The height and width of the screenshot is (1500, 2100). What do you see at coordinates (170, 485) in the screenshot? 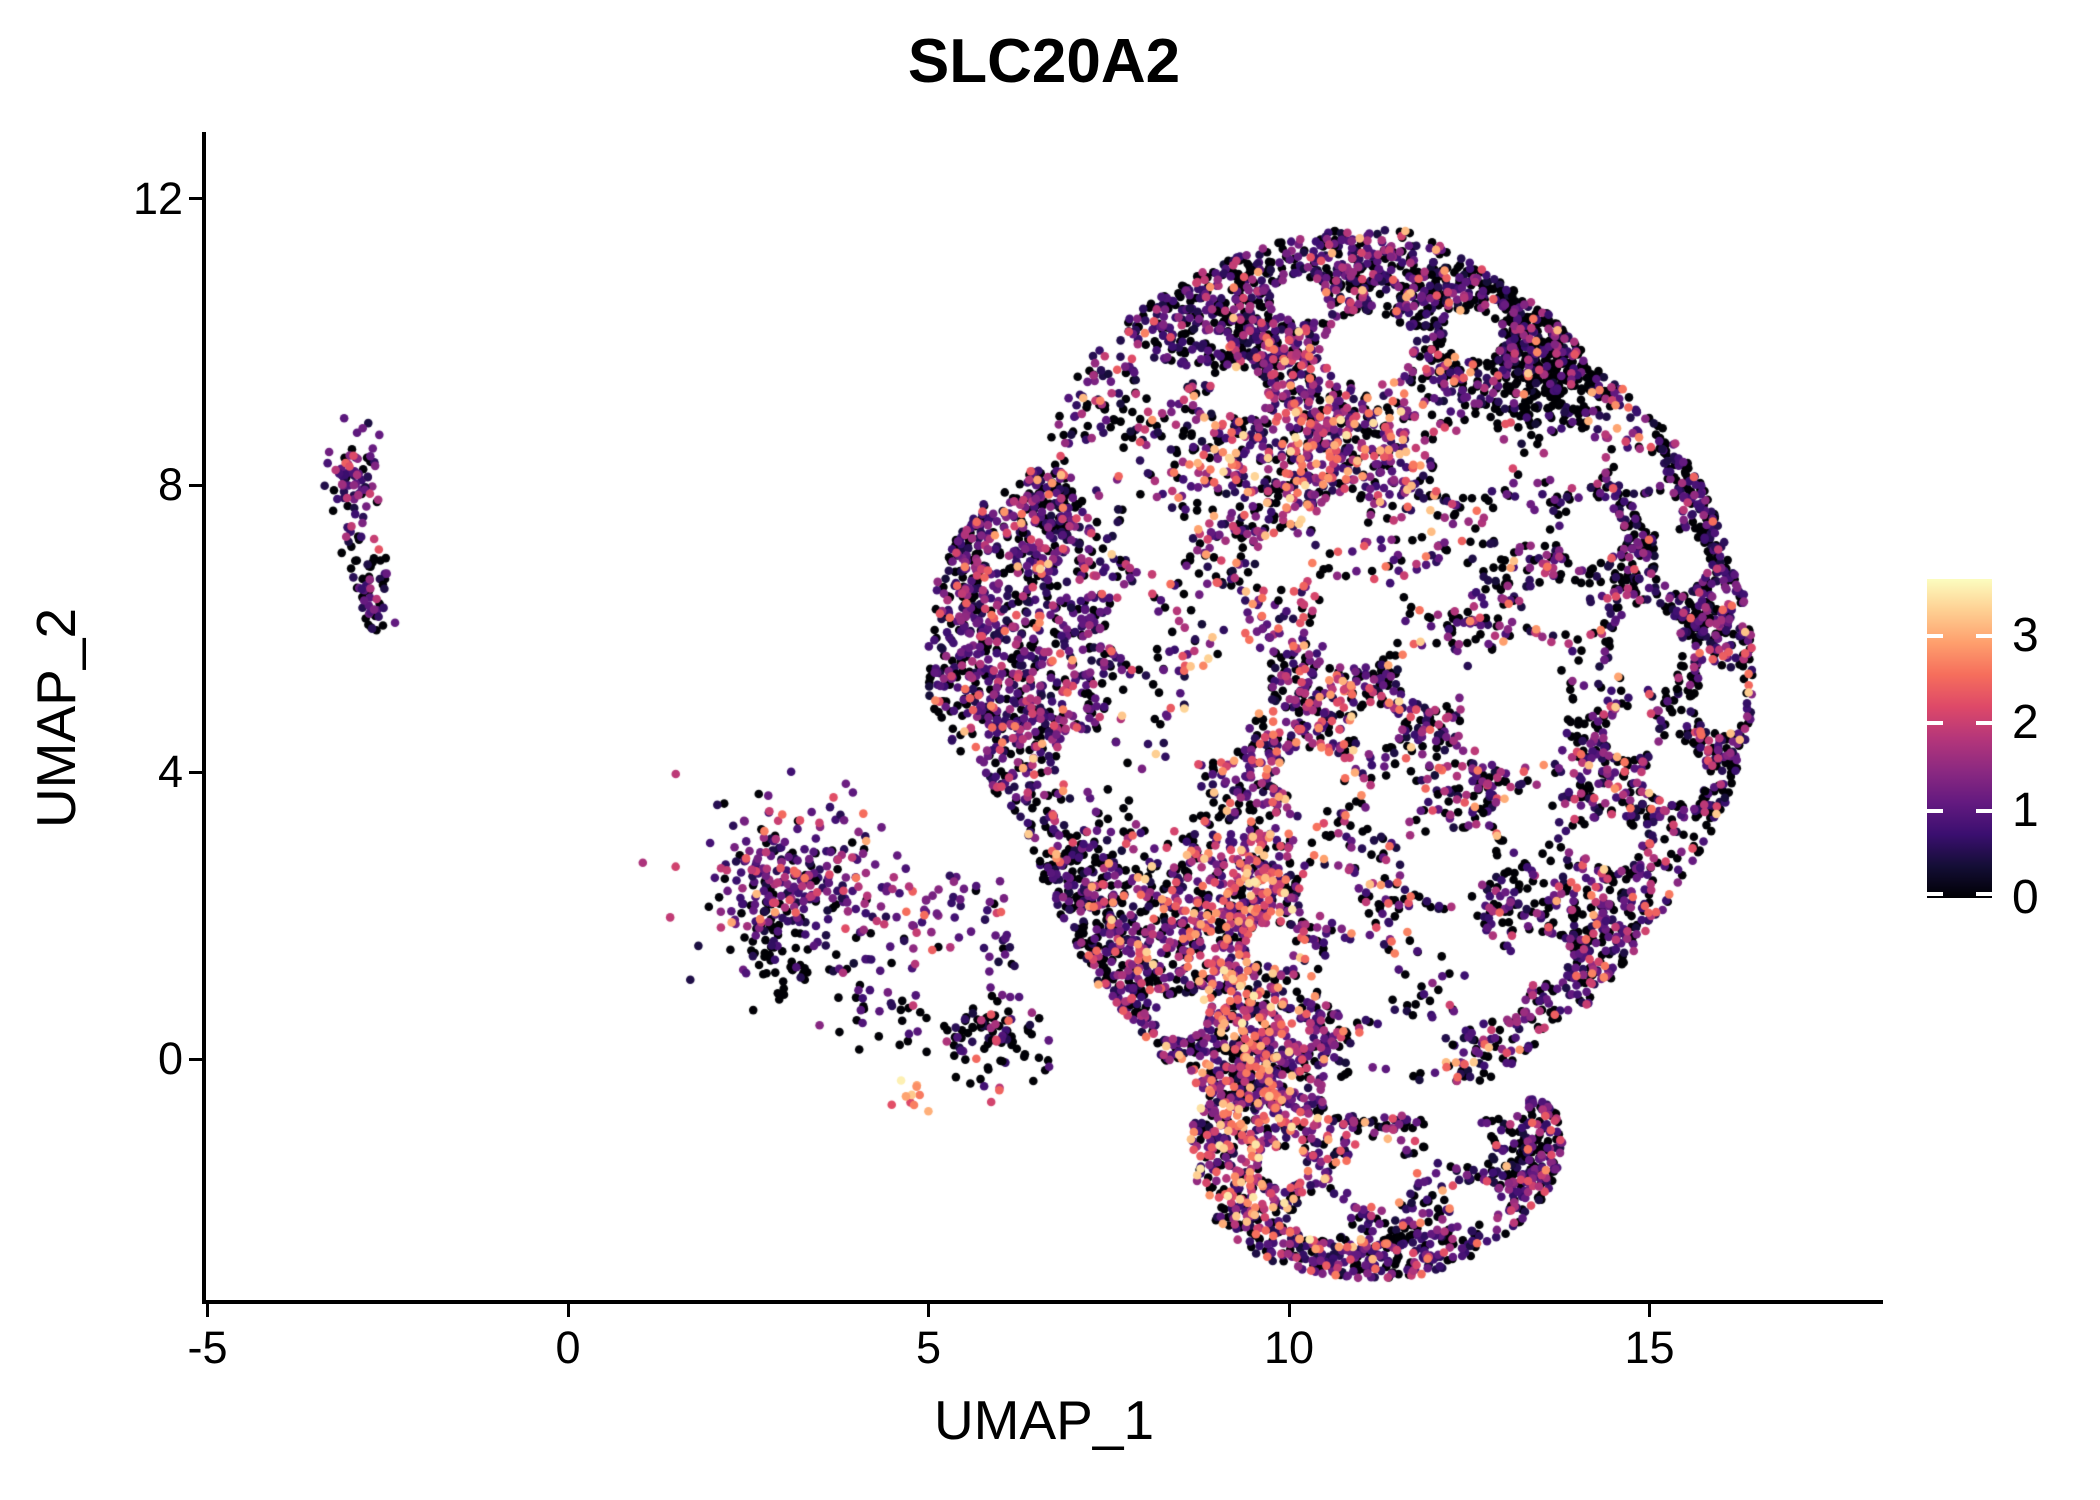
I see `y-tick-label: 8` at bounding box center [170, 485].